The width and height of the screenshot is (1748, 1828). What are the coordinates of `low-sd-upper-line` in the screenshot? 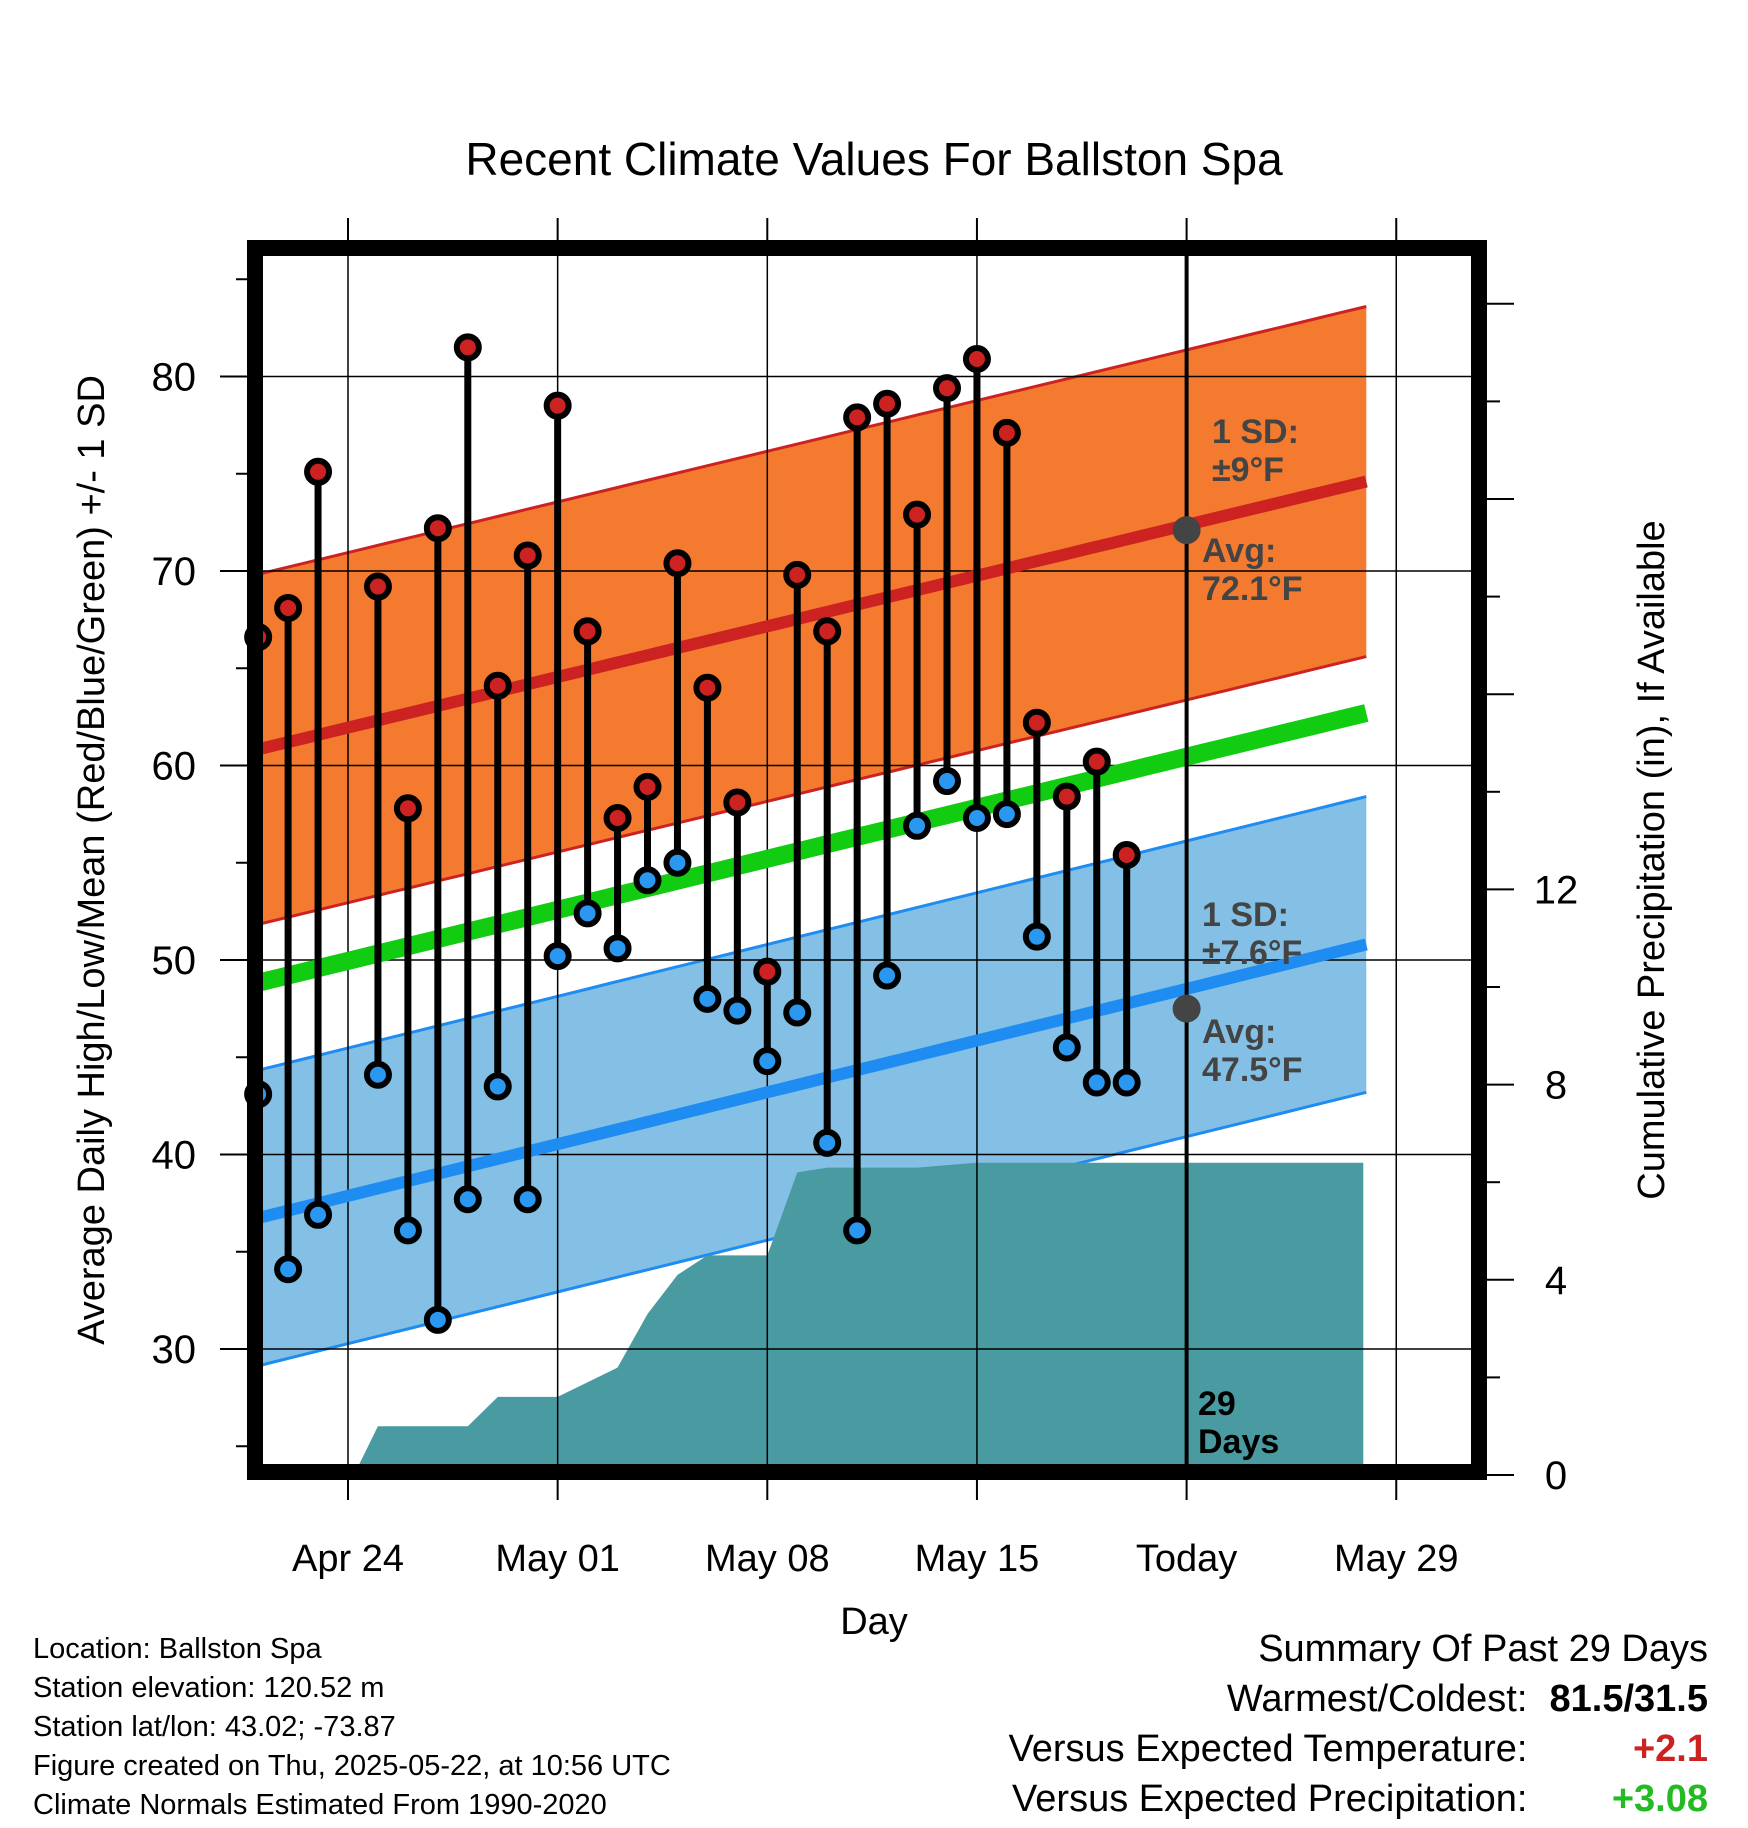 It's located at (814, 933).